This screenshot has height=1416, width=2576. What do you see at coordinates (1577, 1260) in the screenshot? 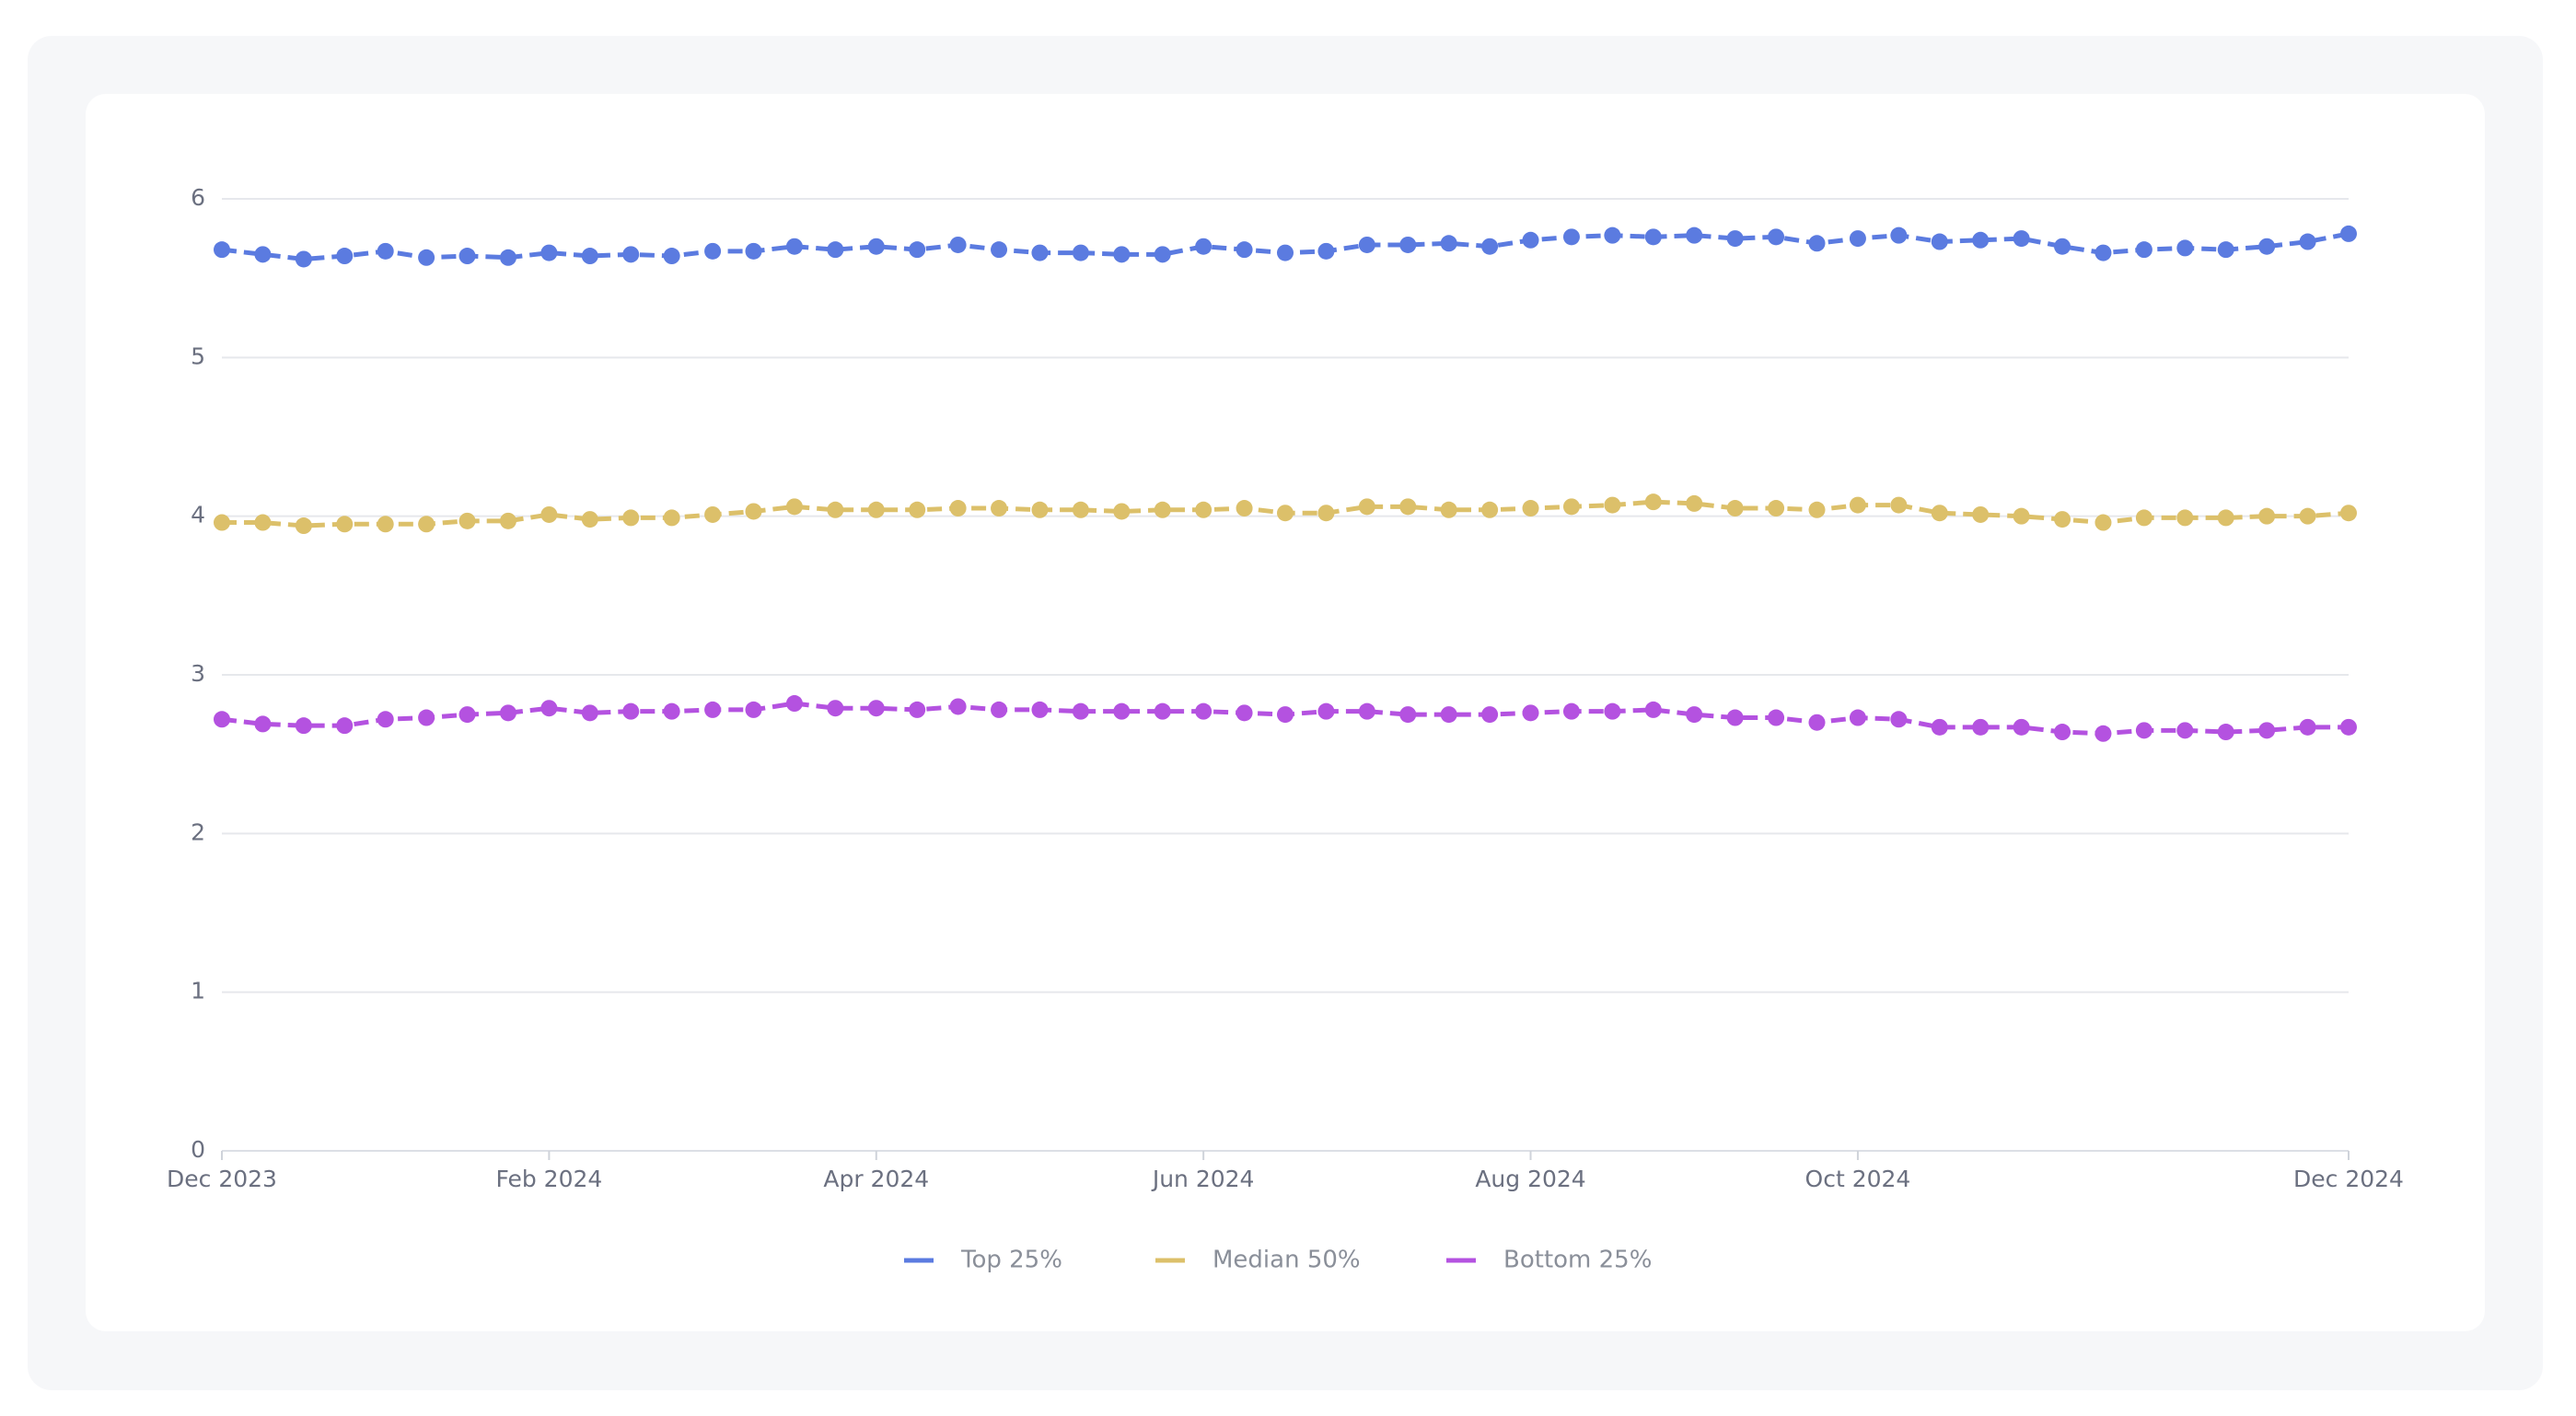
I see `legend-label: Bottom 25%` at bounding box center [1577, 1260].